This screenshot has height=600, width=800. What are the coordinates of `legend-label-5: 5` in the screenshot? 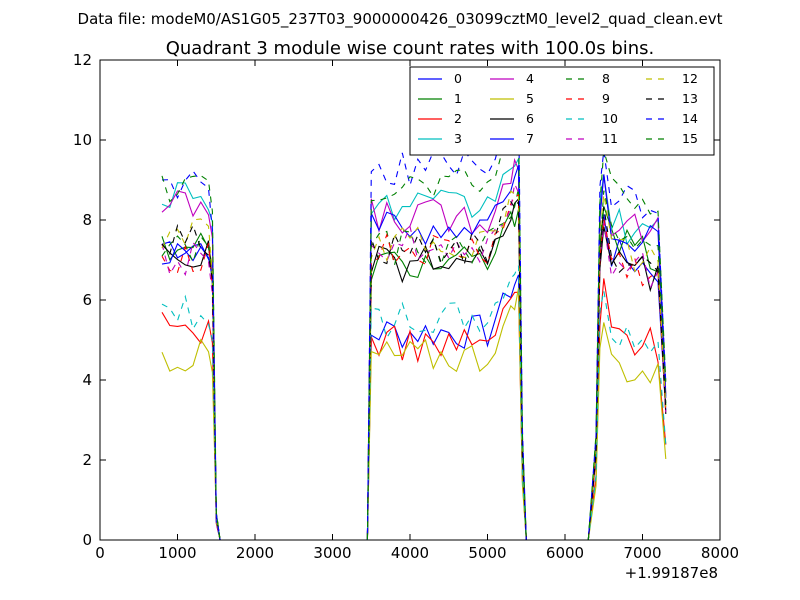 It's located at (530, 98).